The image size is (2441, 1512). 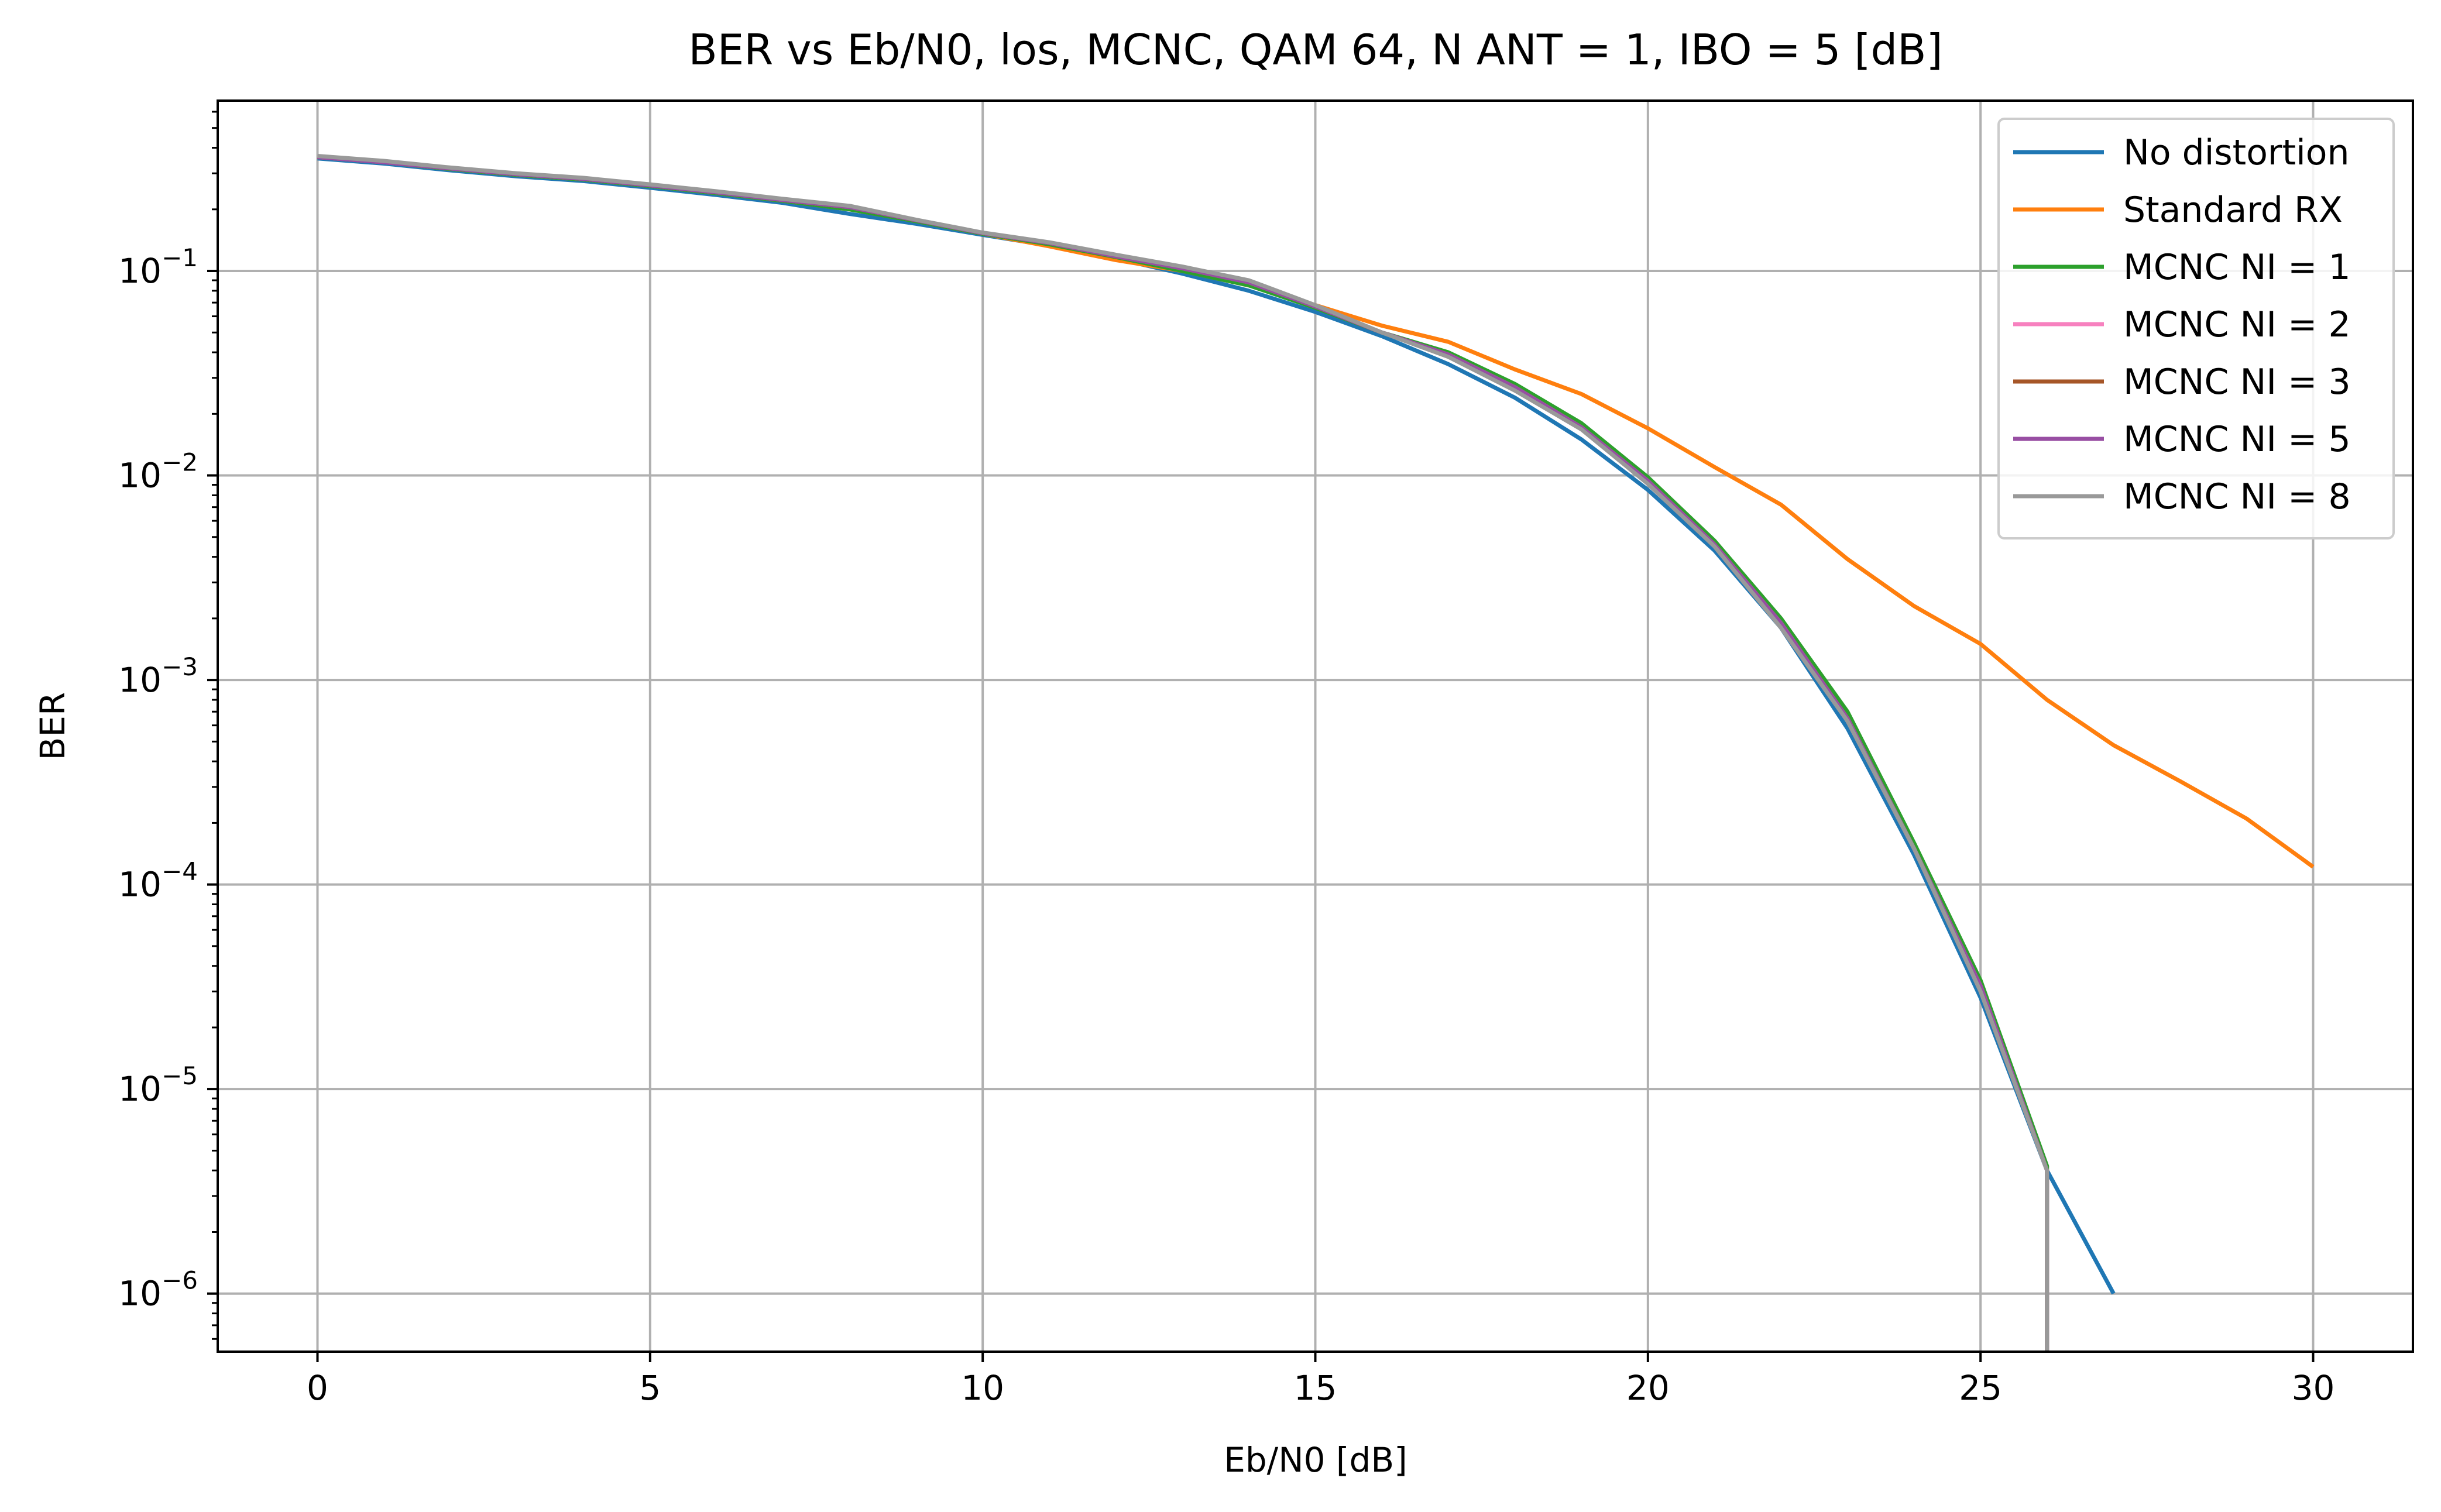 What do you see at coordinates (53, 727) in the screenshot?
I see `y-axis-label: BER` at bounding box center [53, 727].